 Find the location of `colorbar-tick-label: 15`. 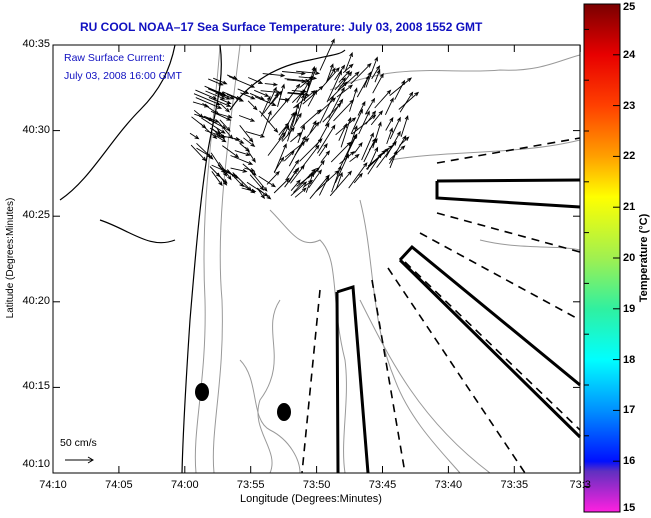

colorbar-tick-label: 15 is located at coordinates (629, 508).